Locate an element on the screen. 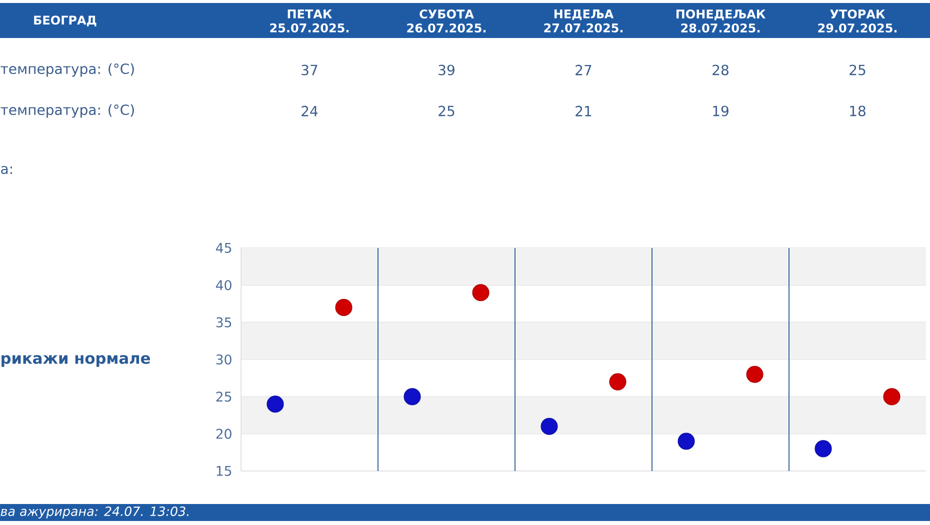 Image resolution: width=930 pixels, height=525 pixels. y-tick-label: 45 is located at coordinates (224, 248).